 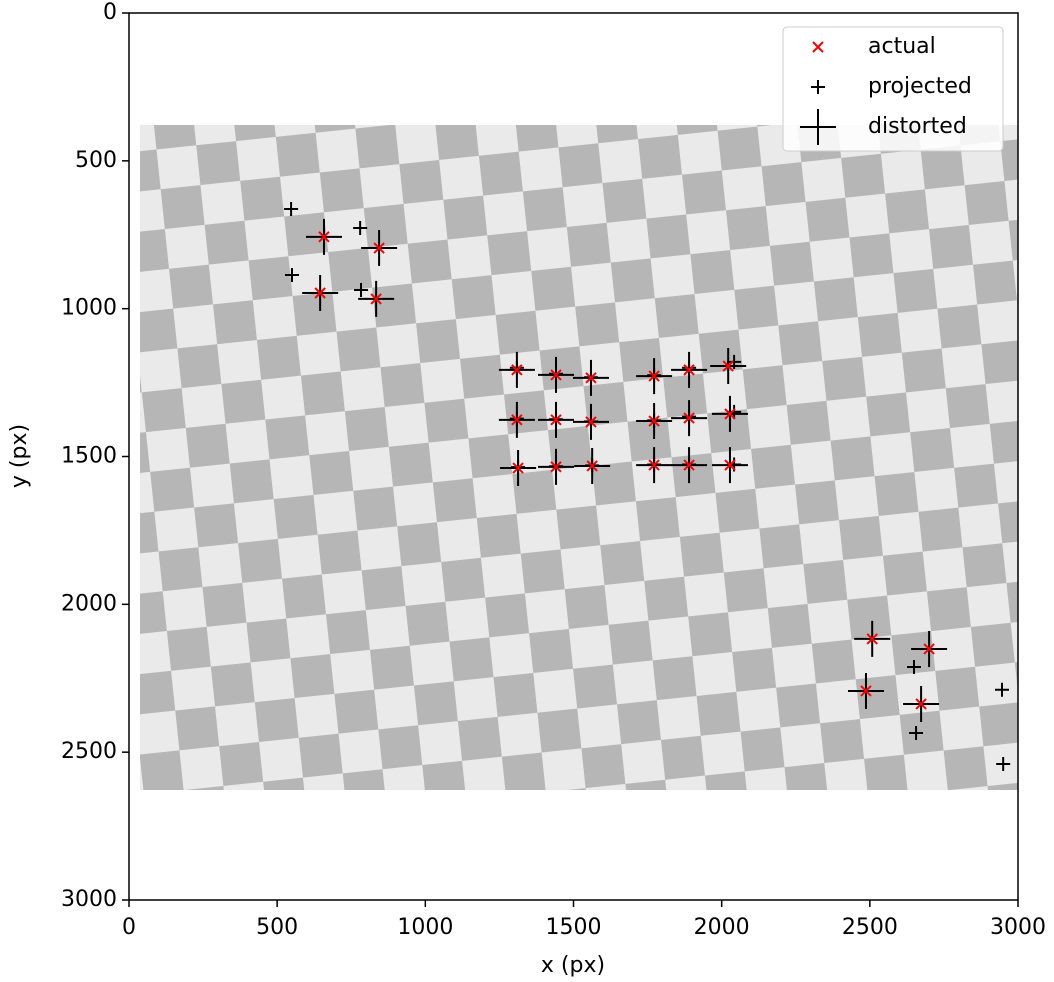 I want to click on y-tick-label: 0, so click(x=110, y=12).